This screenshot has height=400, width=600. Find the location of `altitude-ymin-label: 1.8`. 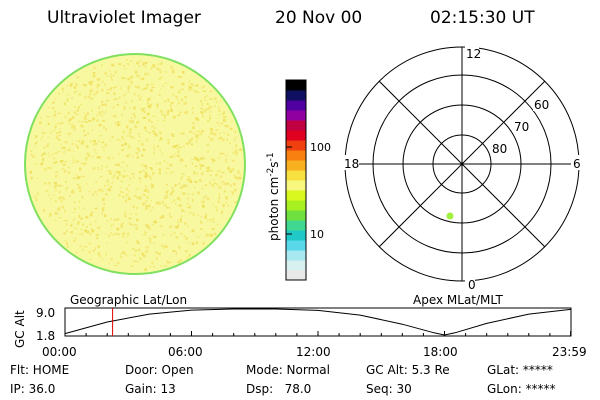

altitude-ymin-label: 1.8 is located at coordinates (45, 336).